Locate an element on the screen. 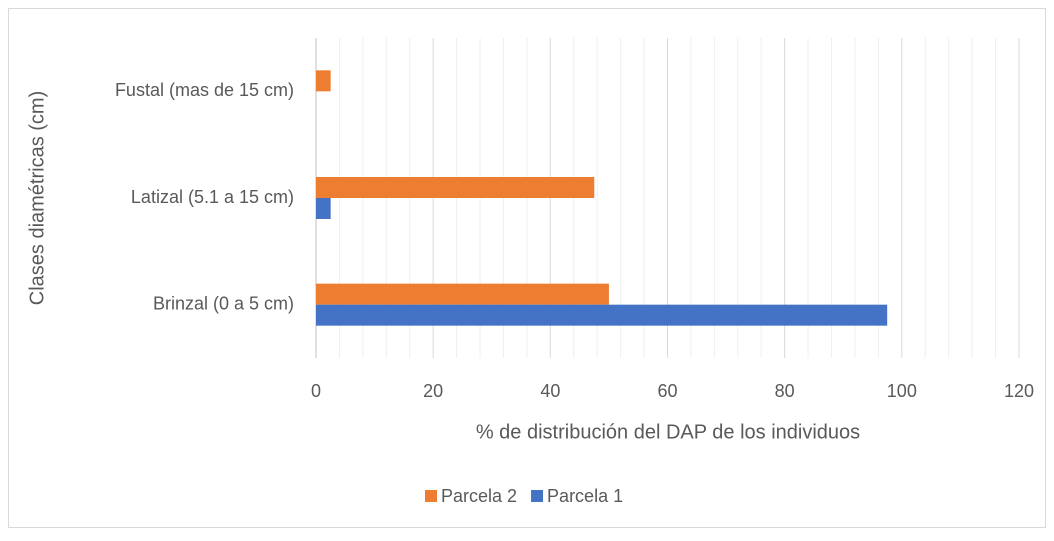  x-tick-label: 100 is located at coordinates (902, 391).